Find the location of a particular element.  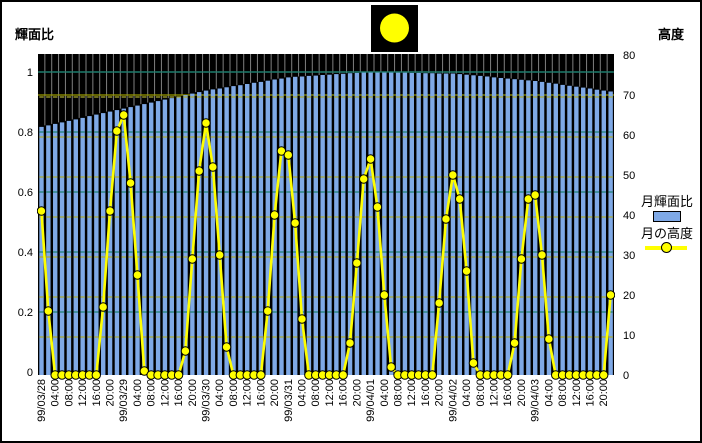

legend-label-altitude: 月の高度 is located at coordinates (666, 233).